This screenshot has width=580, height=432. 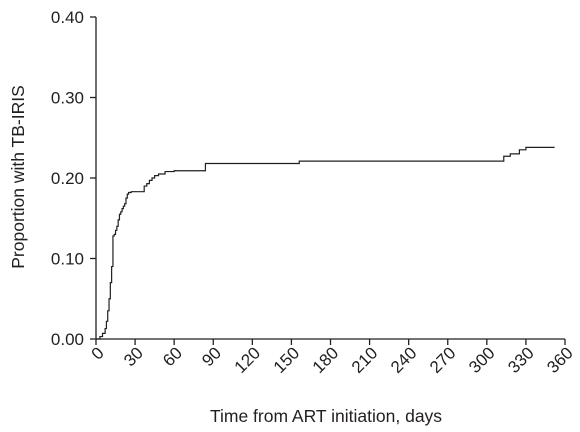 I want to click on x-tick-label: 150, so click(x=286, y=359).